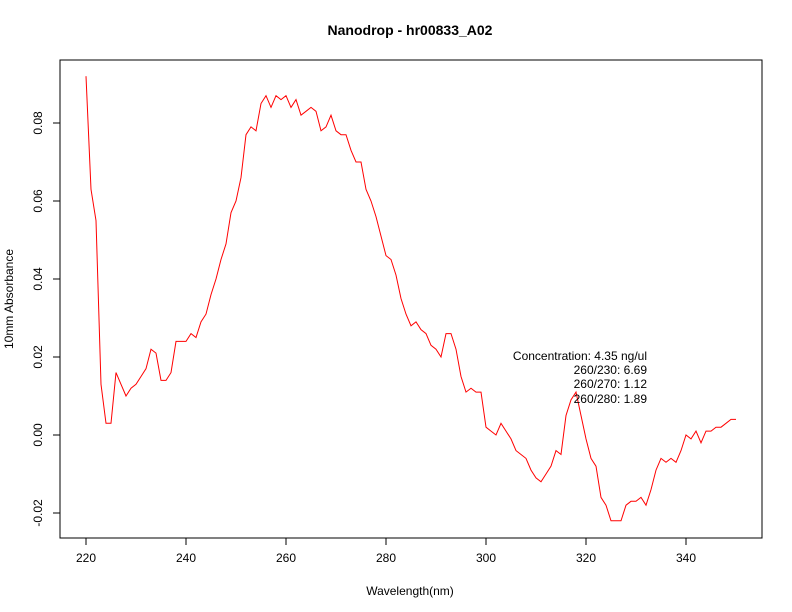  I want to click on y-tick-label: 0.04, so click(38, 279).